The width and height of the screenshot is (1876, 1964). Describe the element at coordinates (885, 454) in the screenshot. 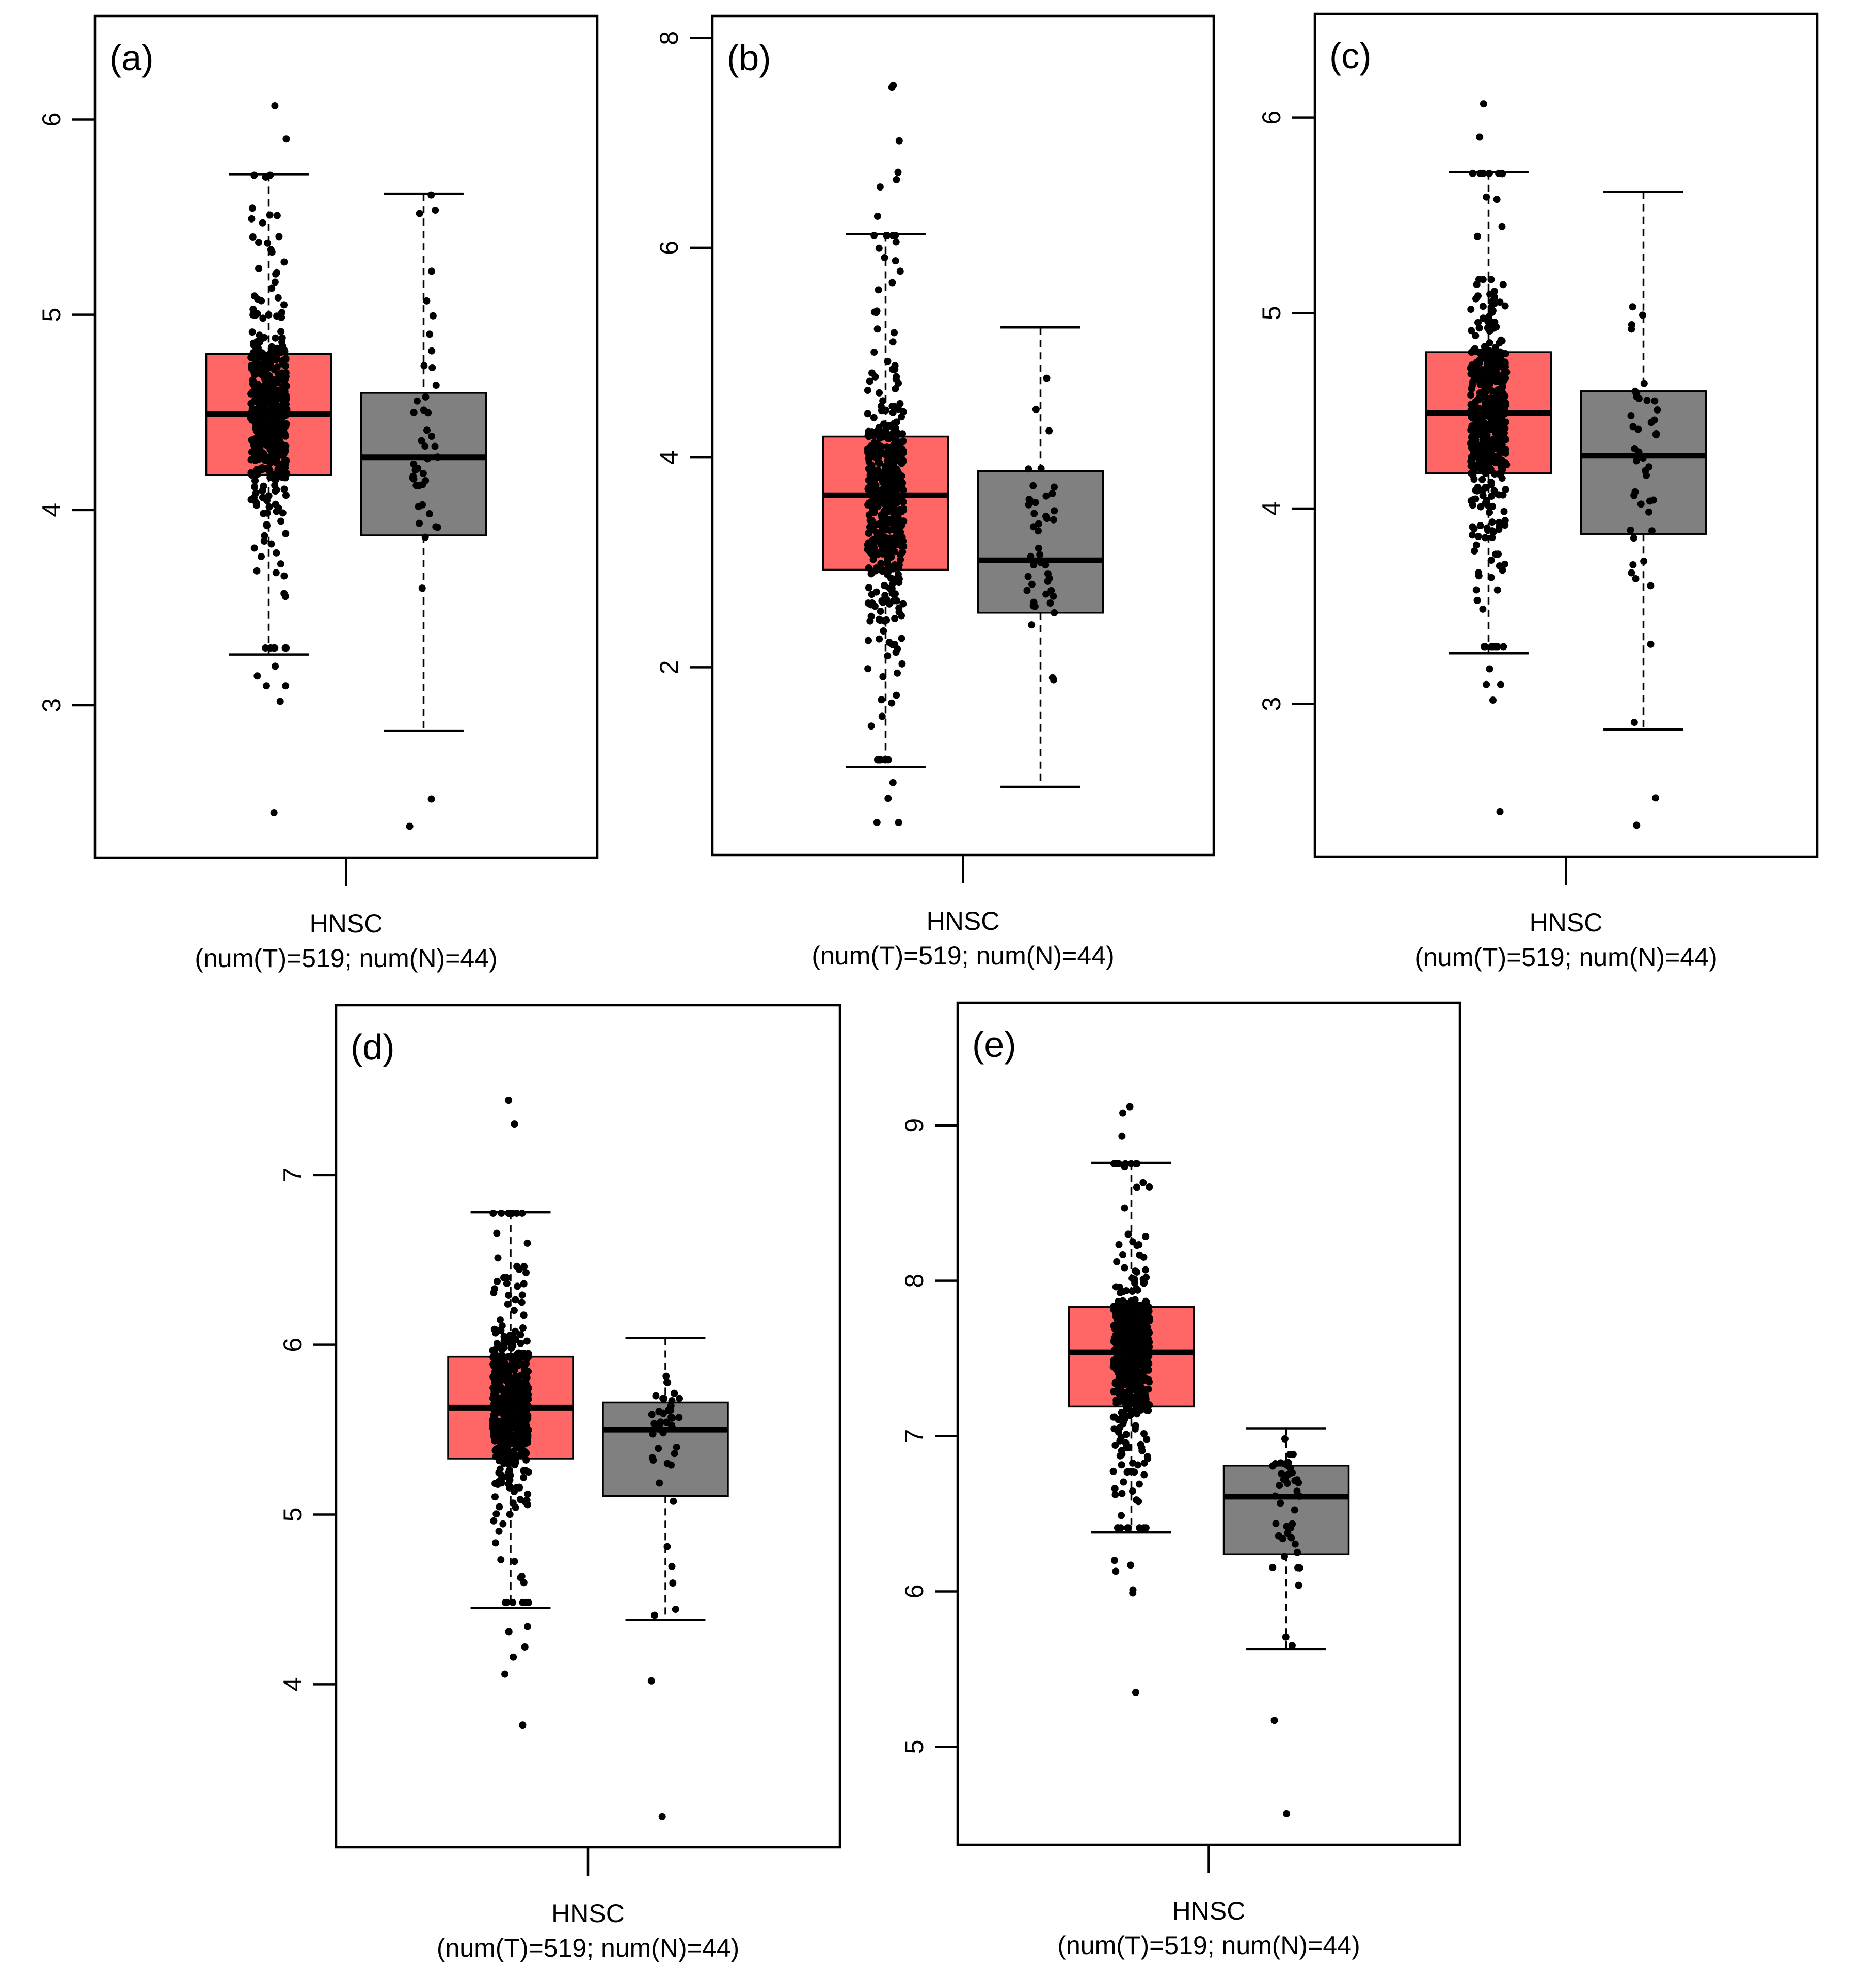

I see `tumor-box-group` at that location.